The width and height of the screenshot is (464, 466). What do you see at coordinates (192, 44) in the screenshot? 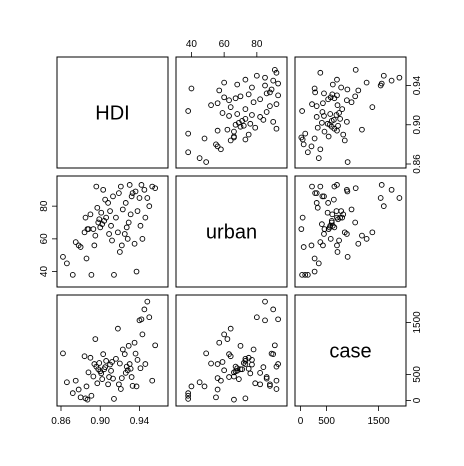
I see `tick-label-top-urban-0: 40` at bounding box center [192, 44].